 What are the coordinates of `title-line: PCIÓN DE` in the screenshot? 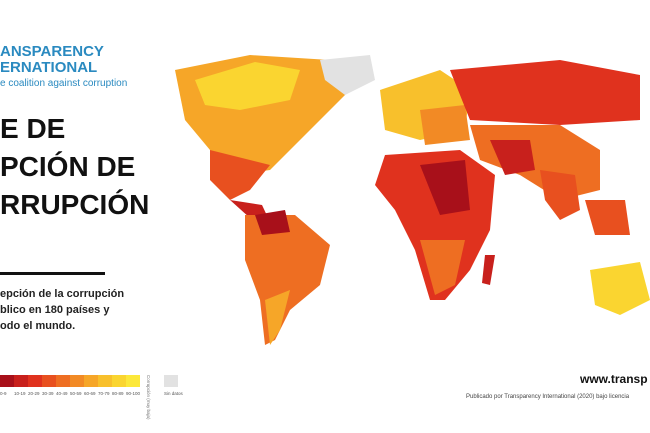 It's located at (68, 166).